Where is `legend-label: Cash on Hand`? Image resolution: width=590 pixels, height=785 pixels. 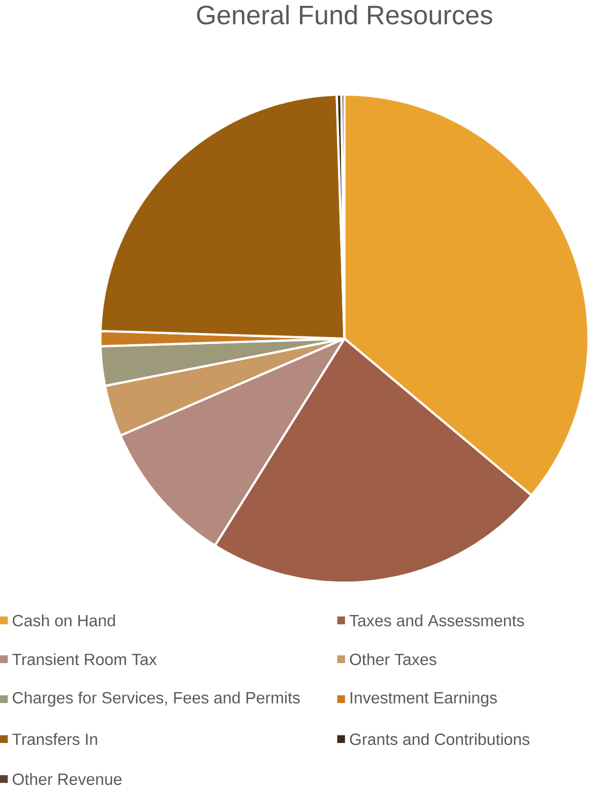
legend-label: Cash on Hand is located at coordinates (64, 620).